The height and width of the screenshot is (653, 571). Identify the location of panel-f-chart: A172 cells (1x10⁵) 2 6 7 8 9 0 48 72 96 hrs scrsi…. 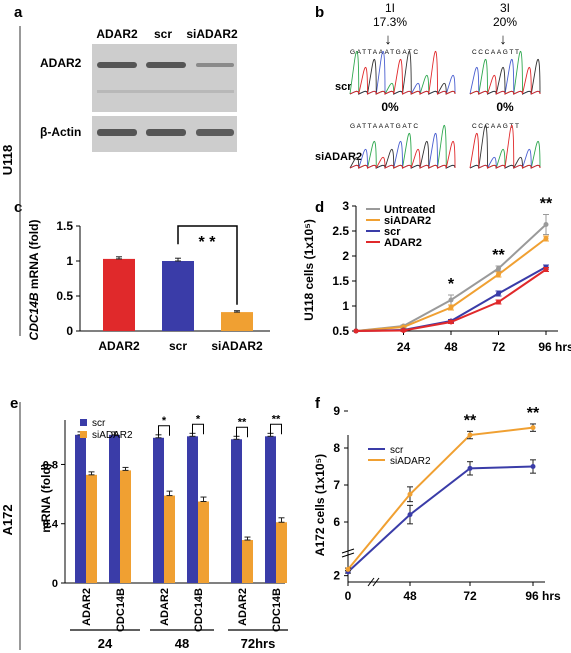
(437, 503).